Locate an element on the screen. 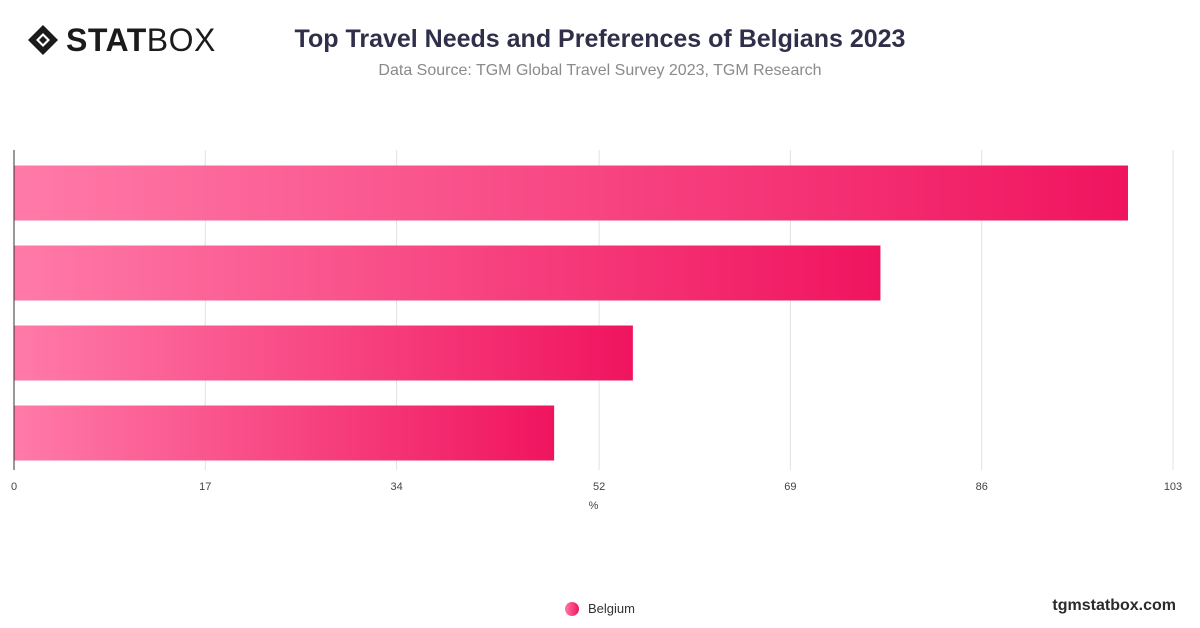 The width and height of the screenshot is (1200, 628). site-url: tgmstatbox.com is located at coordinates (1114, 605).